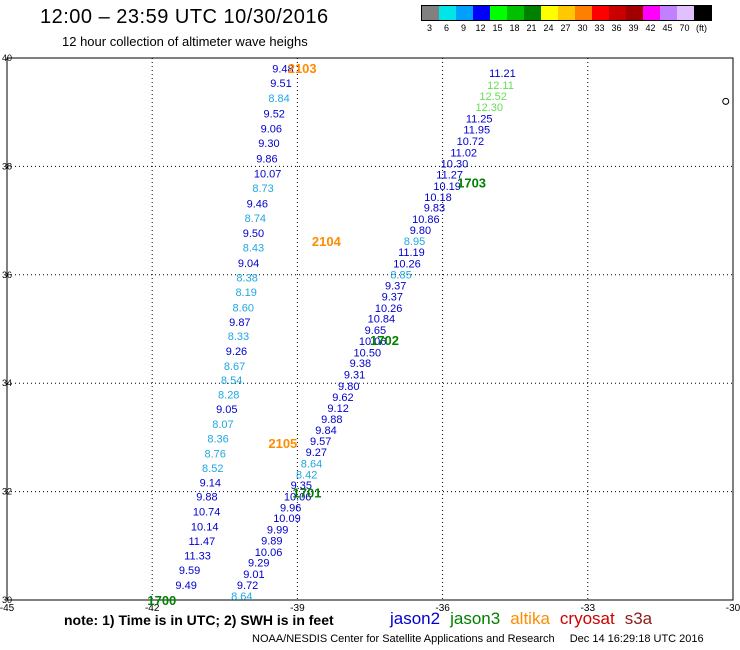 The width and height of the screenshot is (740, 650). I want to click on satellite-cryosat: cryosat, so click(587, 618).